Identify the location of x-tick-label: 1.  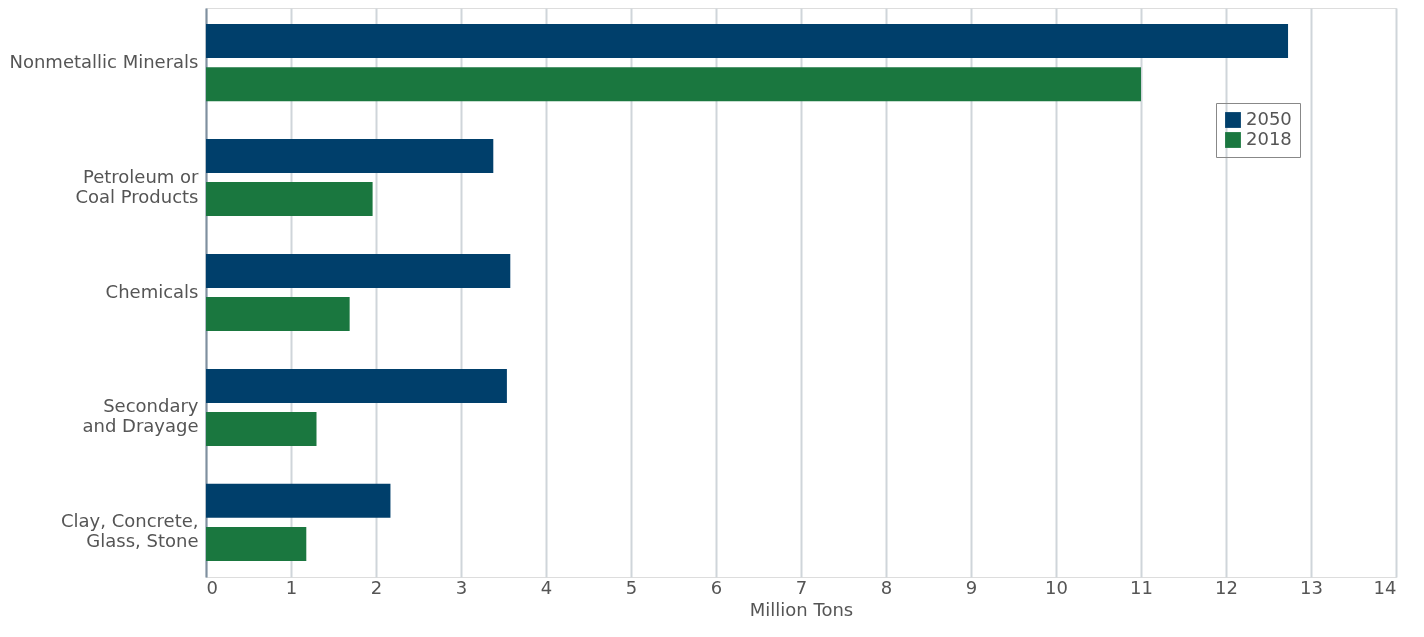
(291, 587).